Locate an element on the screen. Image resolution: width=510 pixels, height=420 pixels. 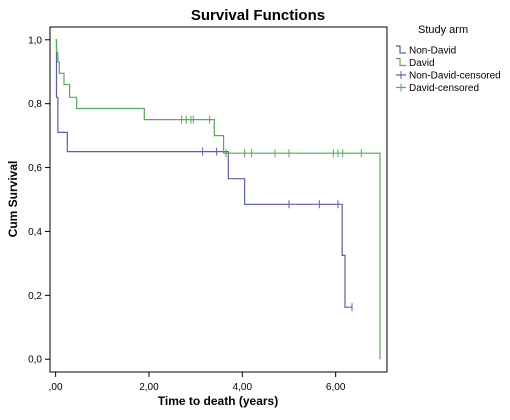
legend-label: David is located at coordinates (422, 63).